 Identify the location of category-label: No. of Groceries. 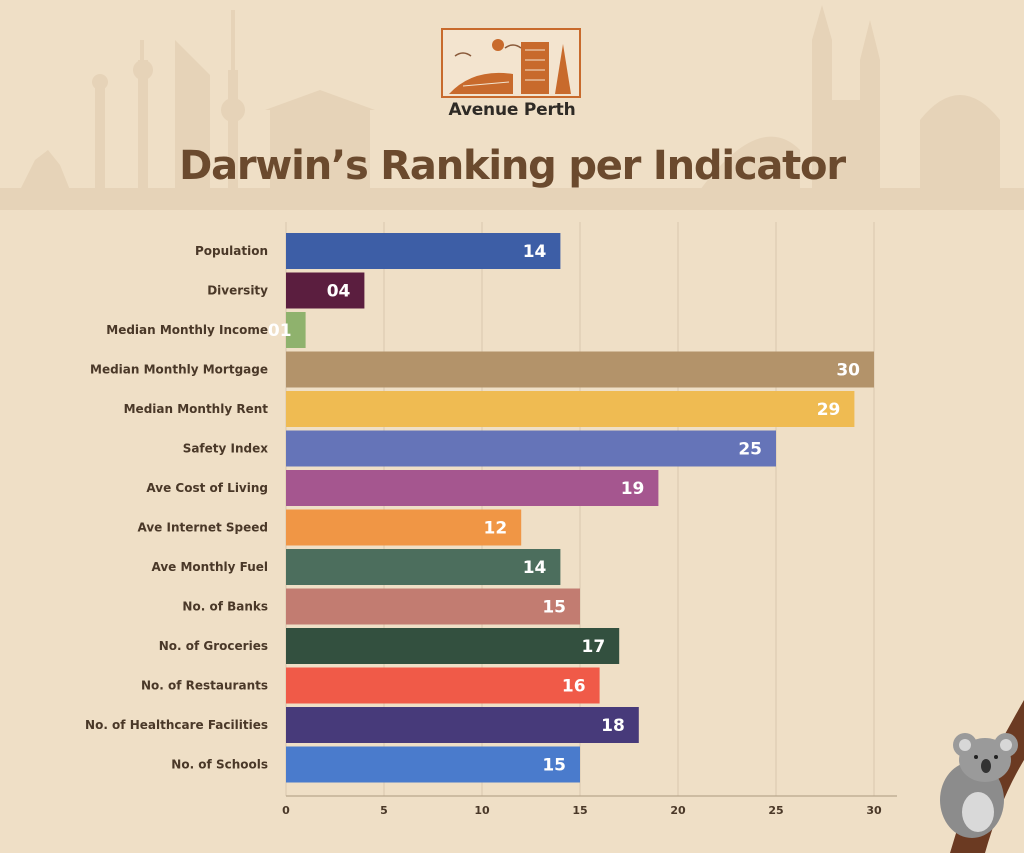
(213, 646).